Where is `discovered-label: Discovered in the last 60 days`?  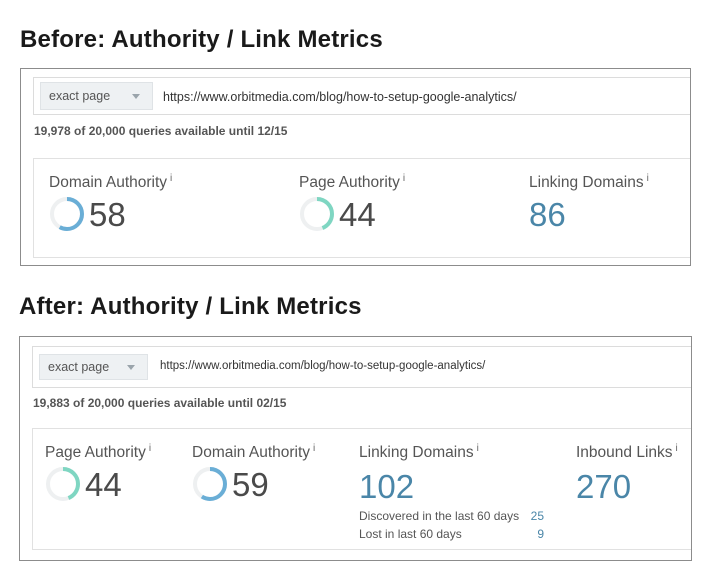
discovered-label: Discovered in the last 60 days is located at coordinates (439, 516).